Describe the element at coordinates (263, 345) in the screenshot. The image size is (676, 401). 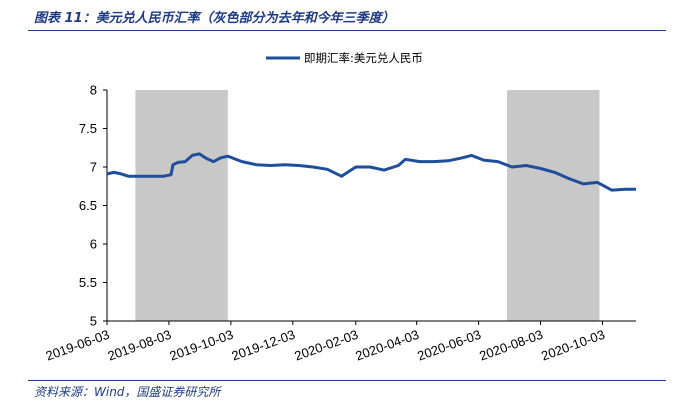
I see `x-tick-label: 2019-12-03` at that location.